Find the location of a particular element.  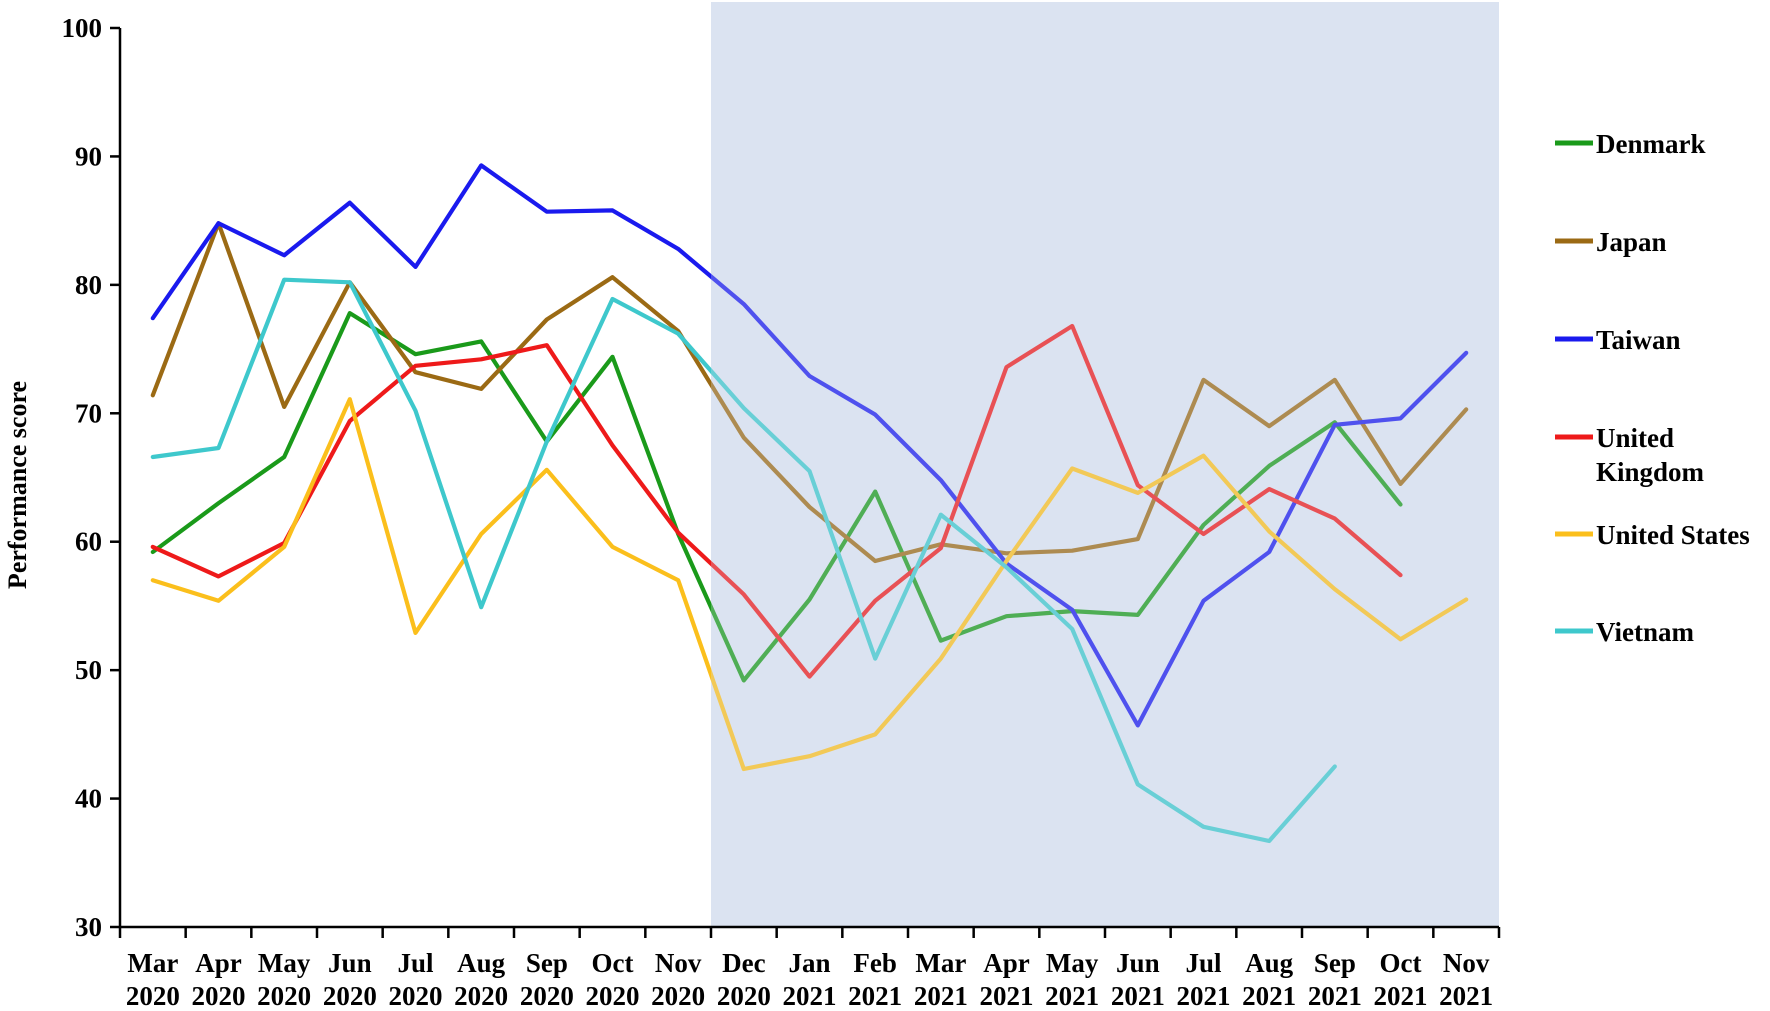

legend-label: United is located at coordinates (1635, 438).